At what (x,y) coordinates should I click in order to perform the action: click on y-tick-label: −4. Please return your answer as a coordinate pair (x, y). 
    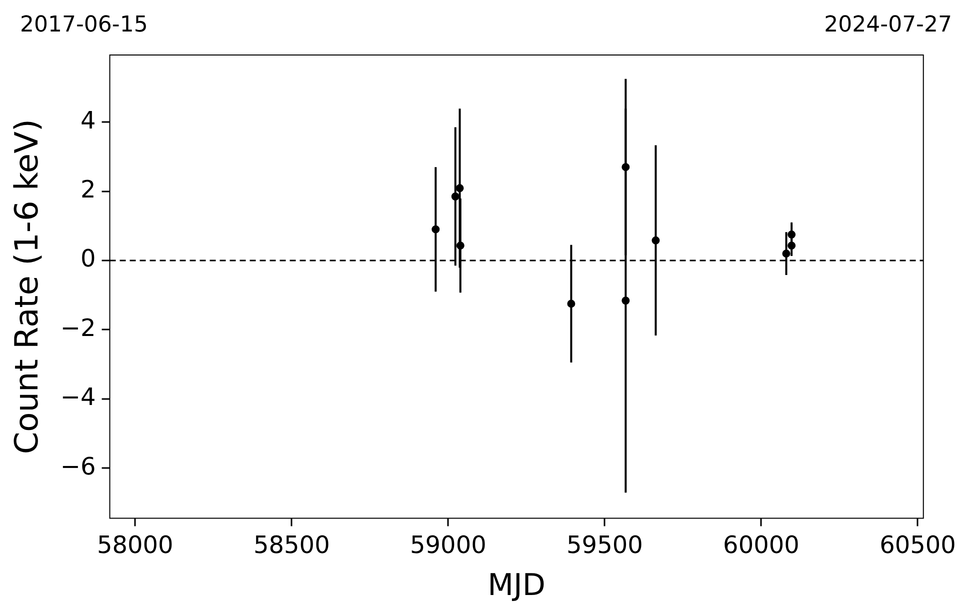
    Looking at the image, I should click on (78, 397).